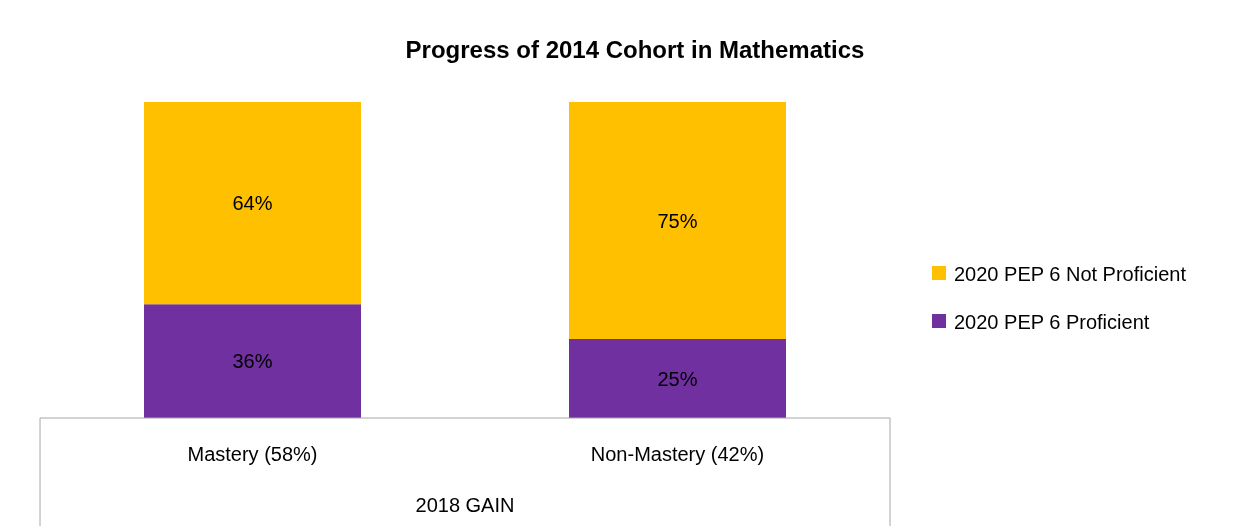 The height and width of the screenshot is (526, 1248). I want to click on legend-label: 2020 PEP 6 Proficient, so click(1052, 322).